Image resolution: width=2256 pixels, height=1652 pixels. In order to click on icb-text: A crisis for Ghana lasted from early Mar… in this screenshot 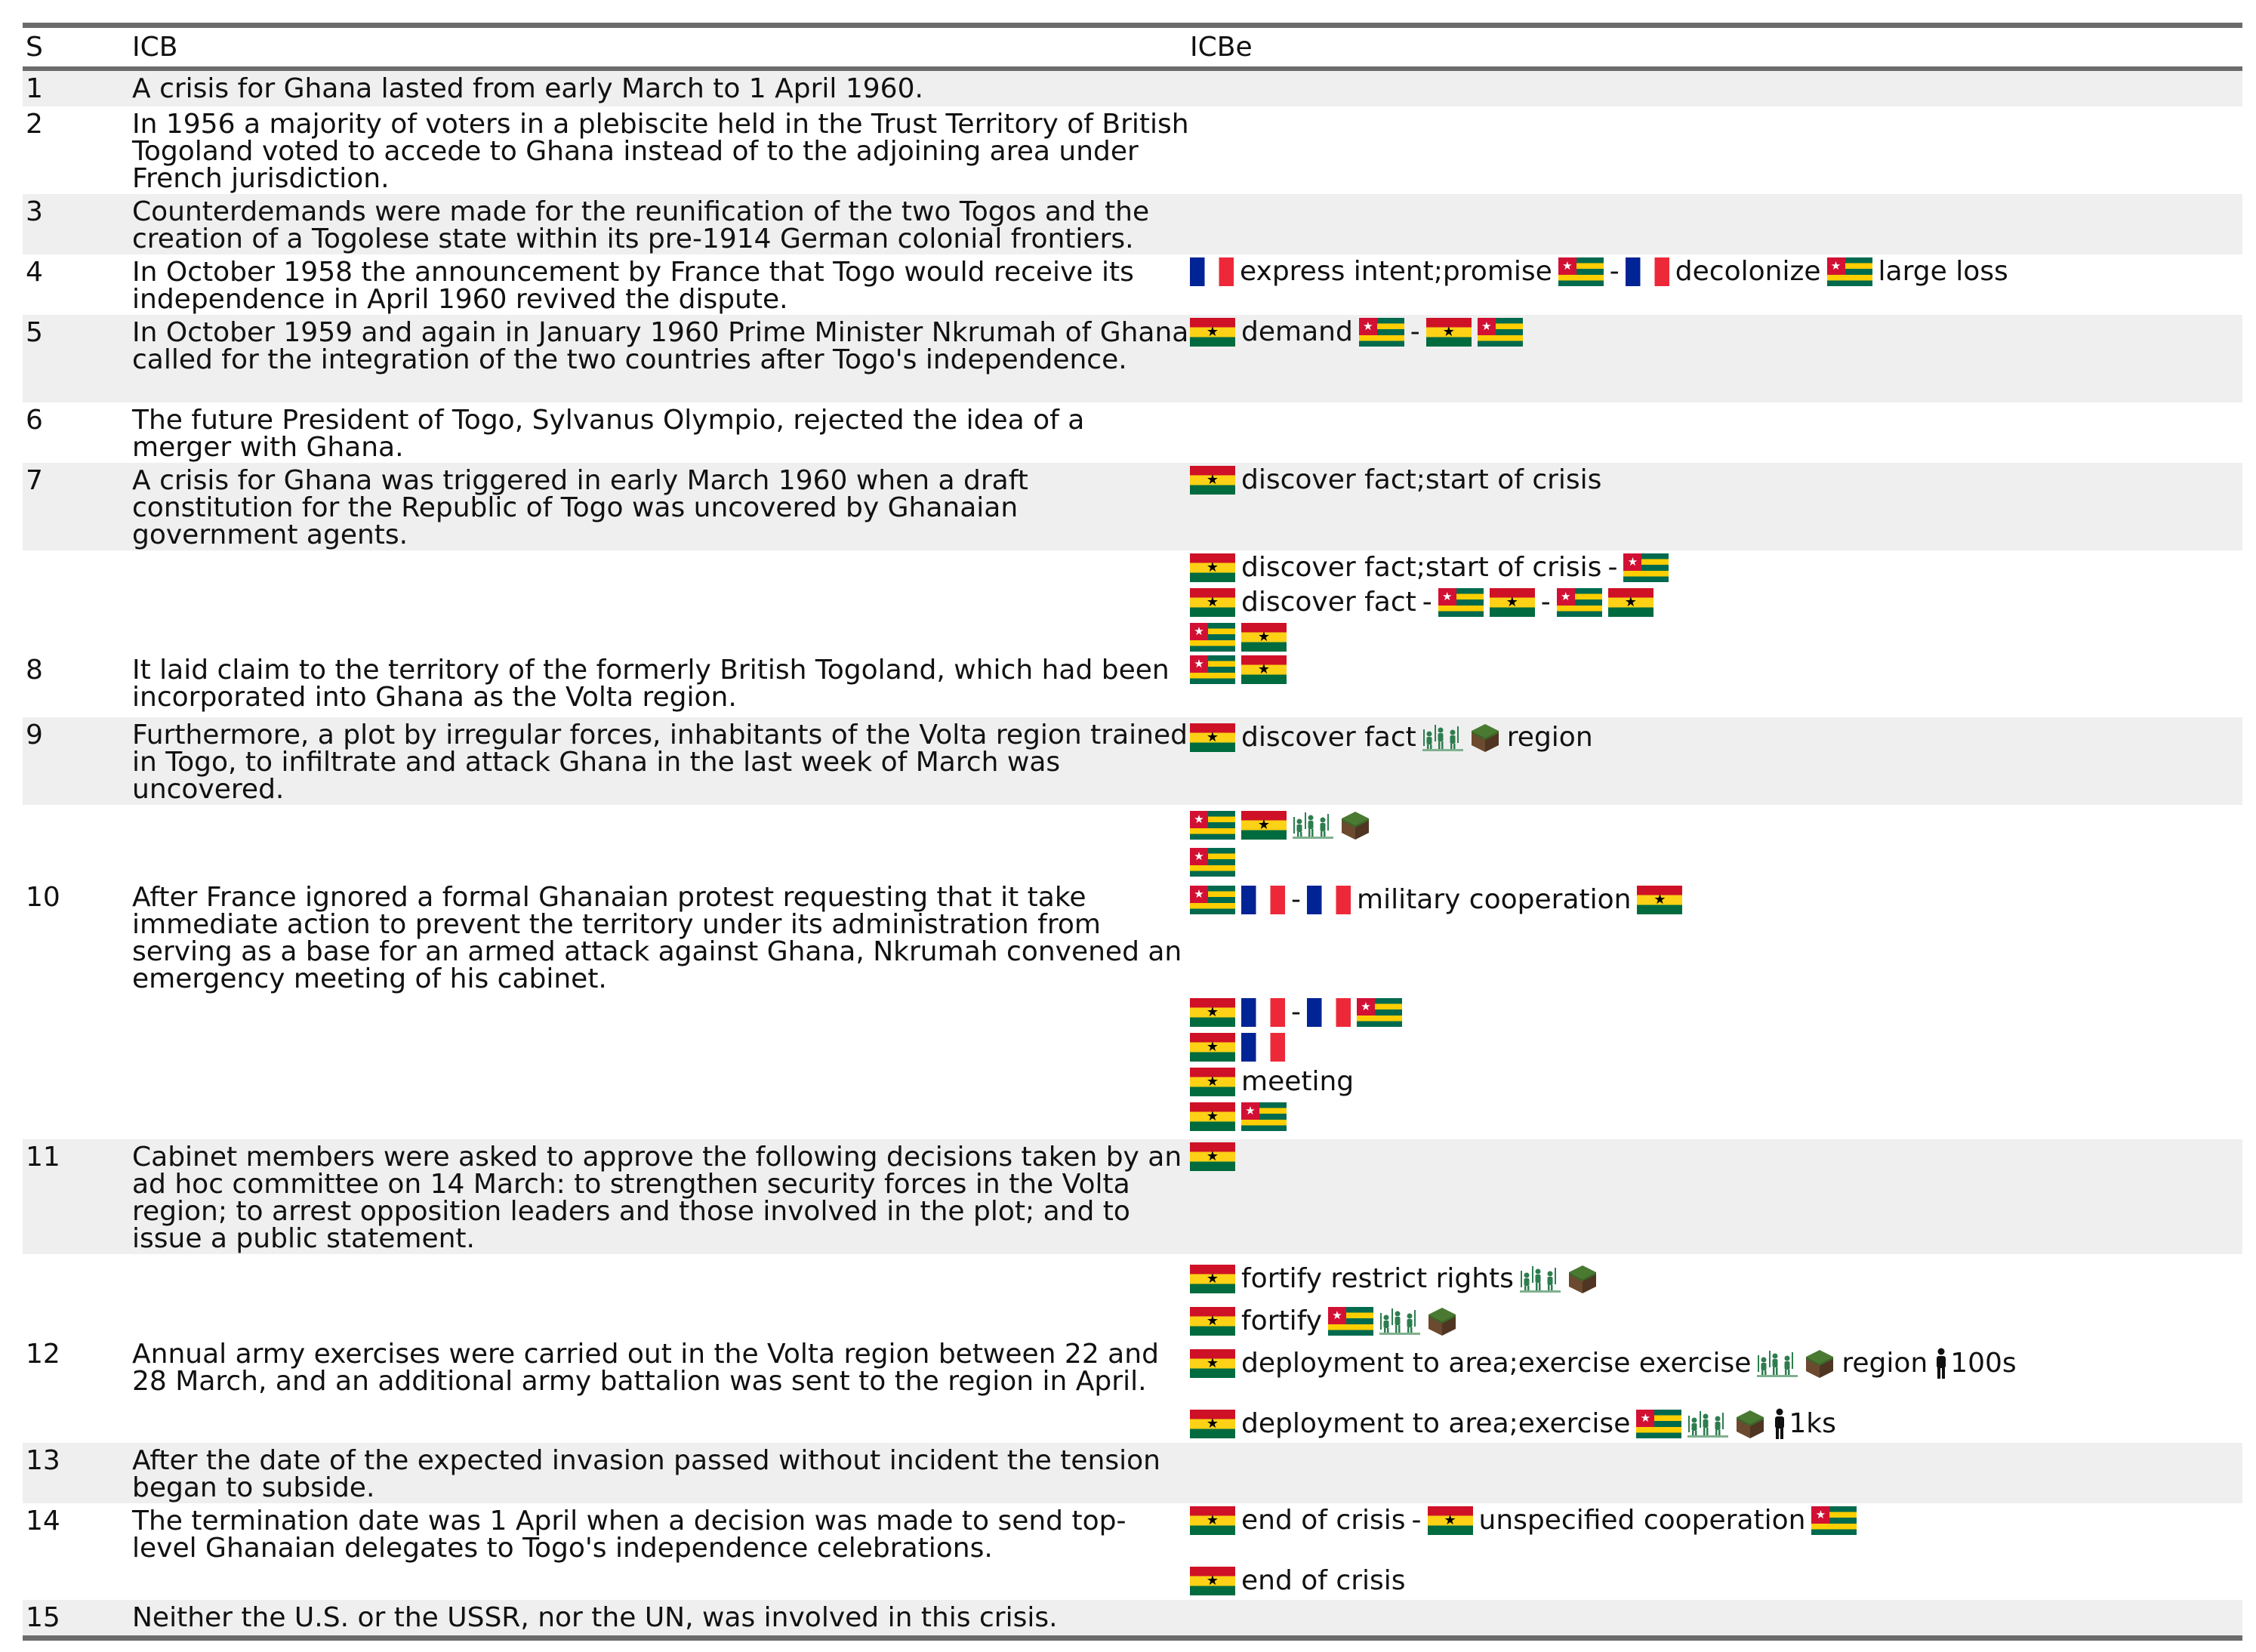, I will do `click(527, 89)`.